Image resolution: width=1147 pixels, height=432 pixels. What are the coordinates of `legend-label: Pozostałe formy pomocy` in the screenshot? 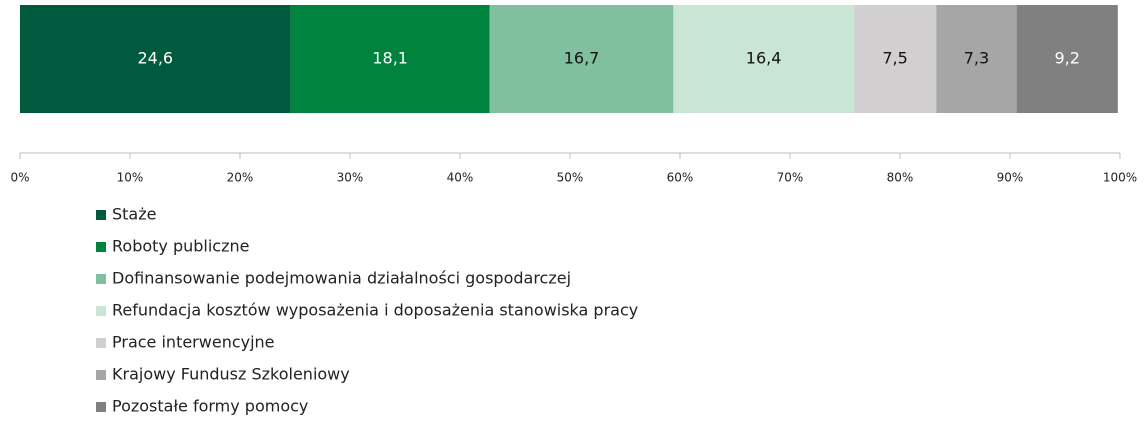 It's located at (210, 406).